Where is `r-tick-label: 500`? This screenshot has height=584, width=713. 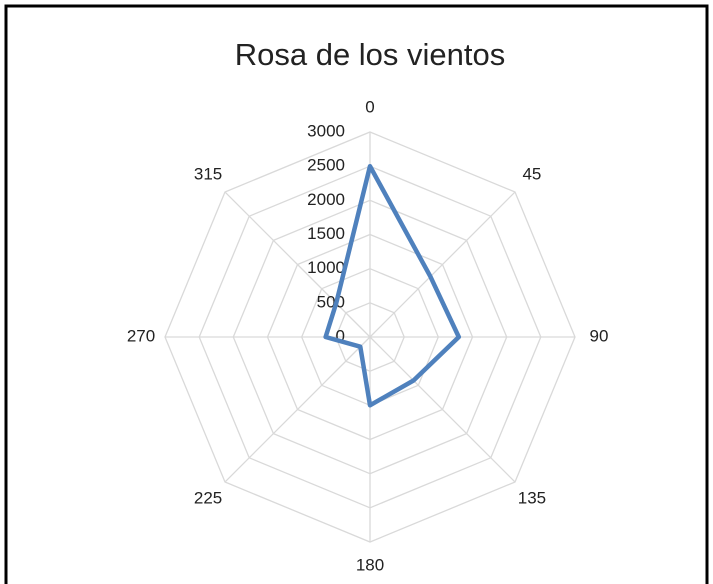 r-tick-label: 500 is located at coordinates (331, 301).